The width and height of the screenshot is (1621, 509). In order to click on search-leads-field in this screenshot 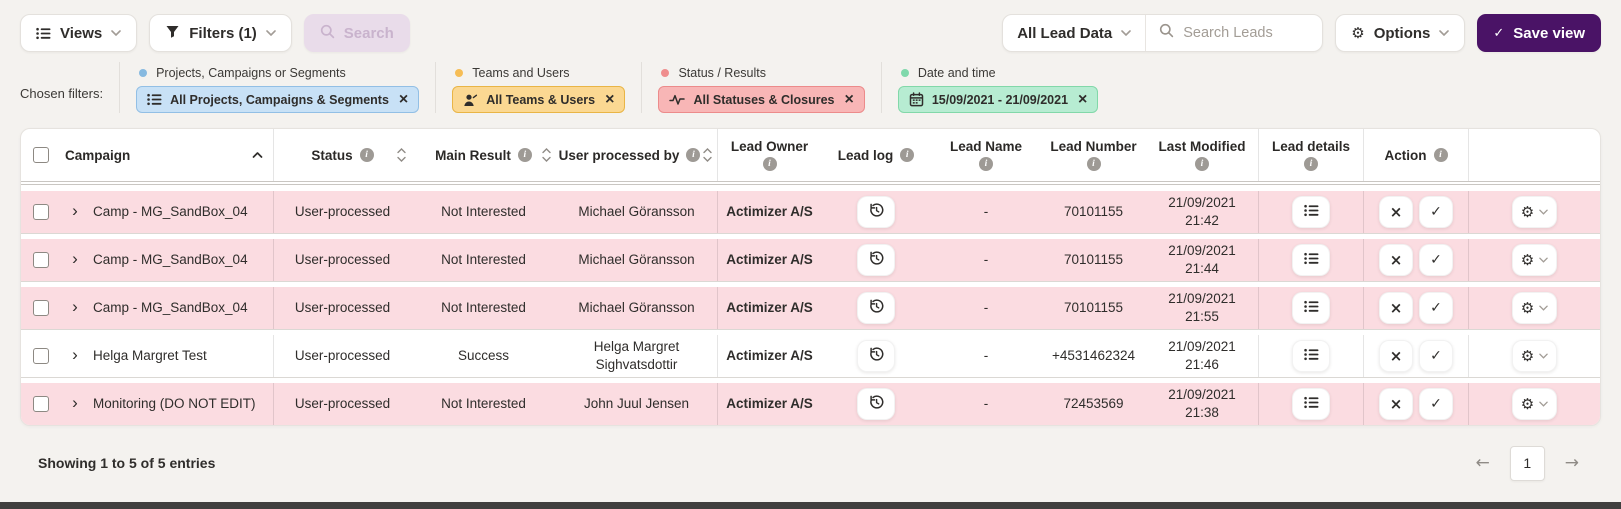, I will do `click(1234, 33)`.